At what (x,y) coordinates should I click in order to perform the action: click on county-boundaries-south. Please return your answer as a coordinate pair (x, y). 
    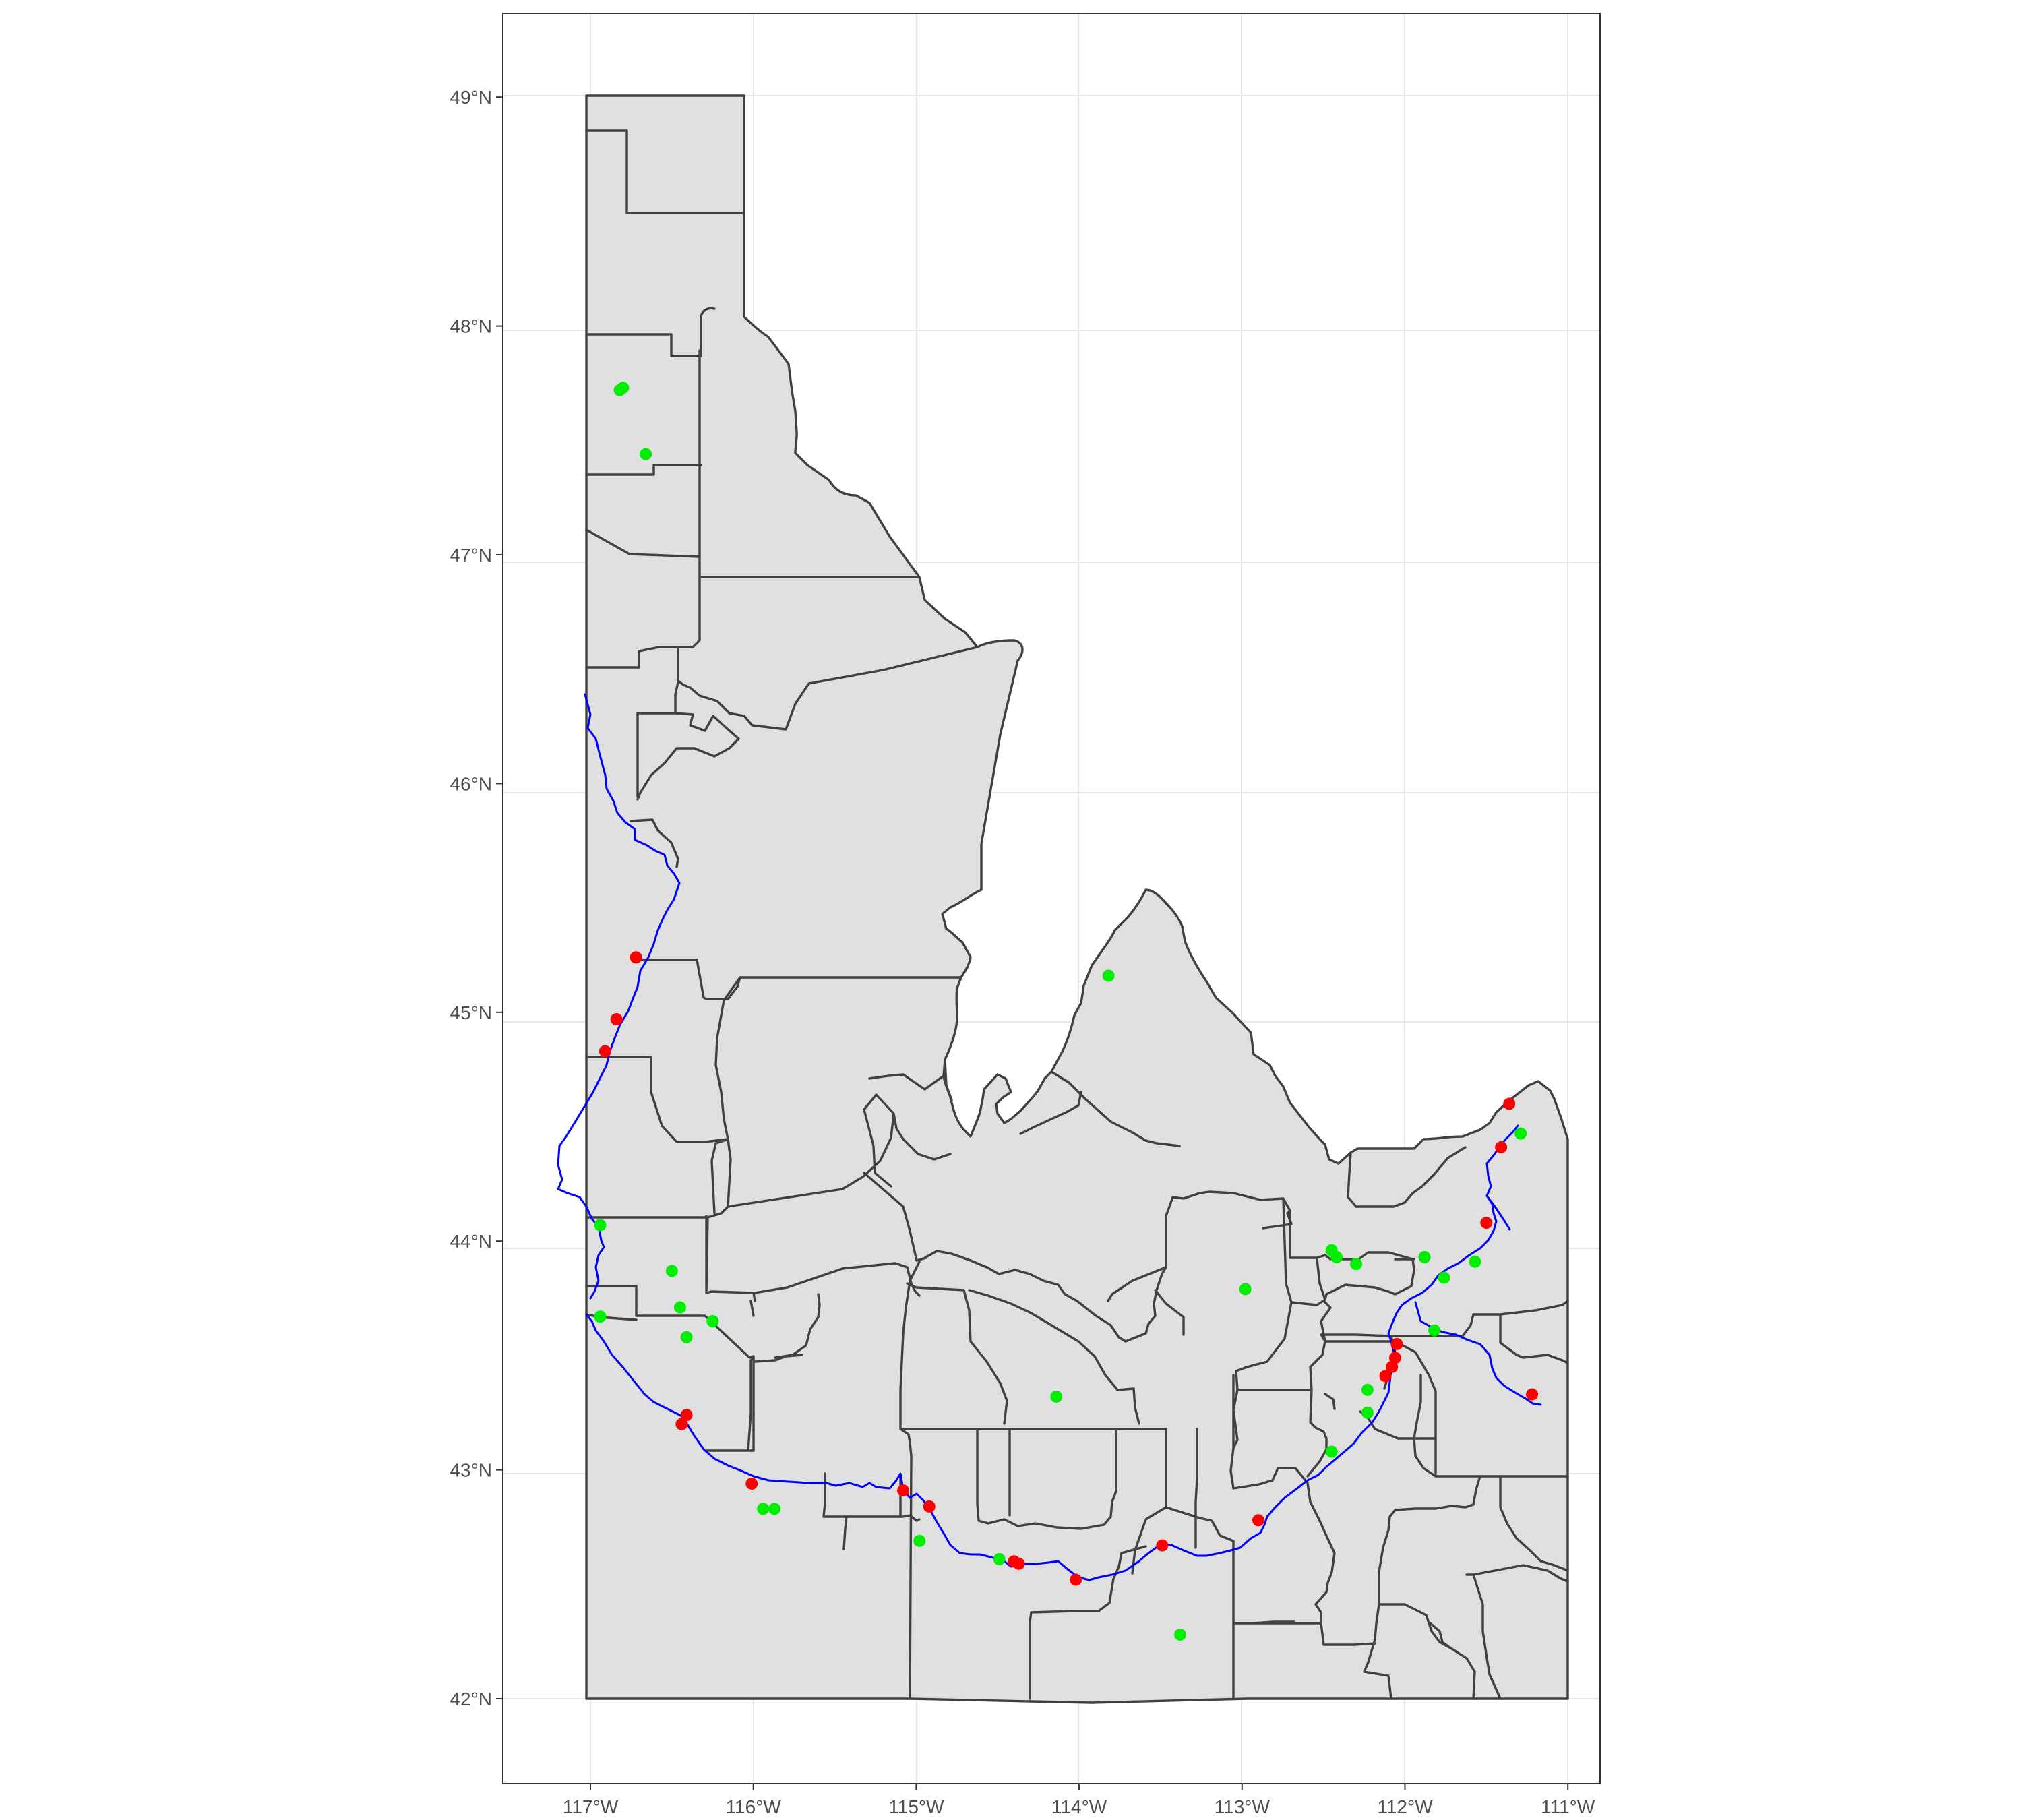
    Looking at the image, I should click on (1077, 1479).